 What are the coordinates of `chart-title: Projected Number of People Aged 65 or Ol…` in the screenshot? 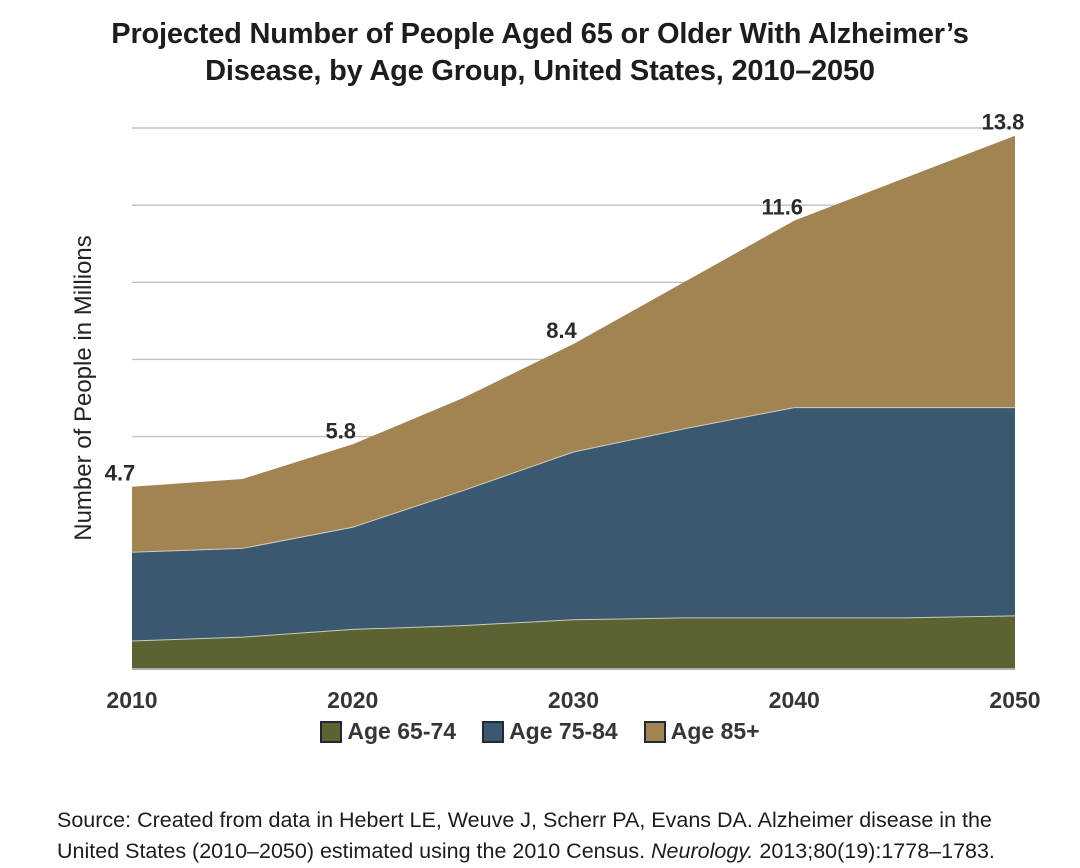 It's located at (540, 53).